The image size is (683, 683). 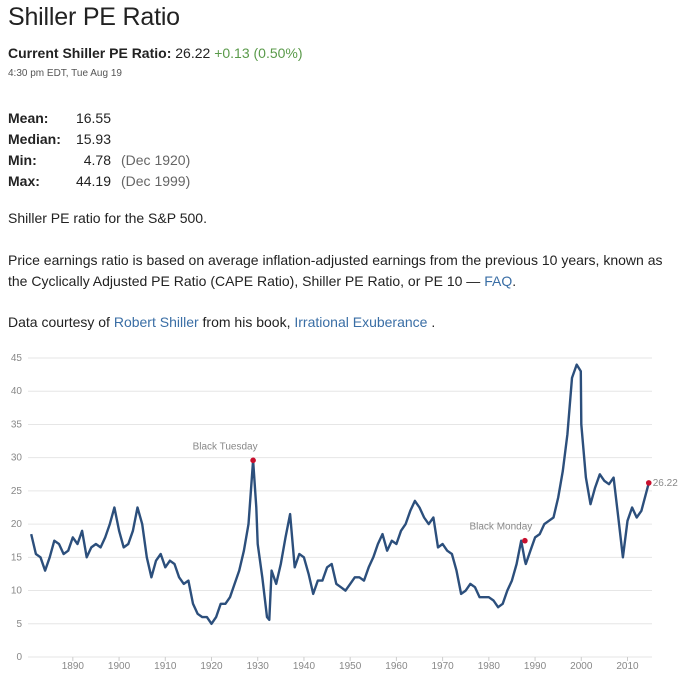 I want to click on credit-end: ., so click(x=433, y=322).